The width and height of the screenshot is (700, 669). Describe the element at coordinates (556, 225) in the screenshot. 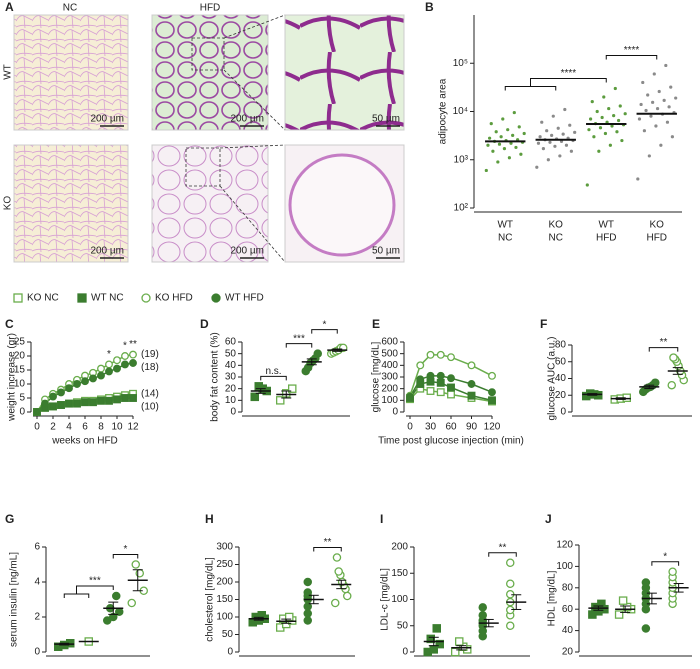

I see `x-tick-label: KO` at that location.